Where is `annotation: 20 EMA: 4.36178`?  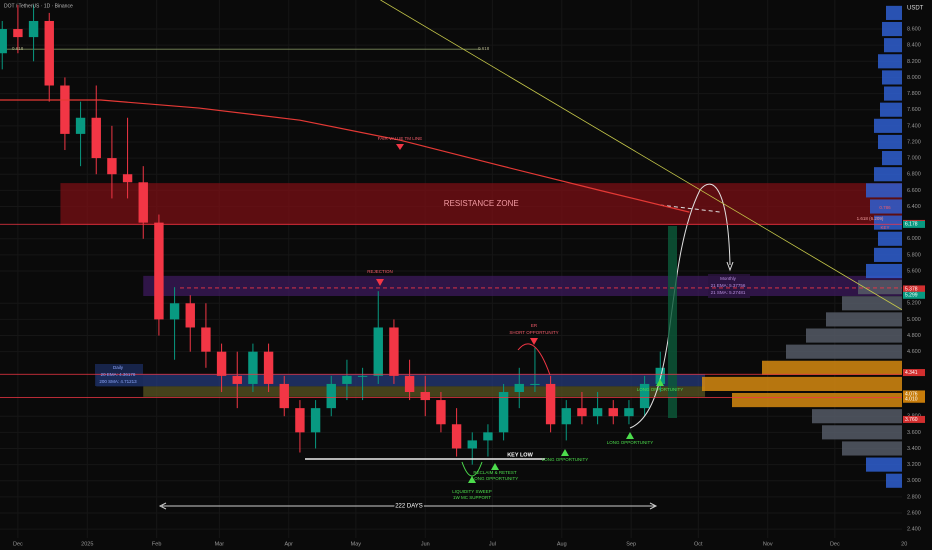
annotation: 20 EMA: 4.36178 is located at coordinates (118, 374).